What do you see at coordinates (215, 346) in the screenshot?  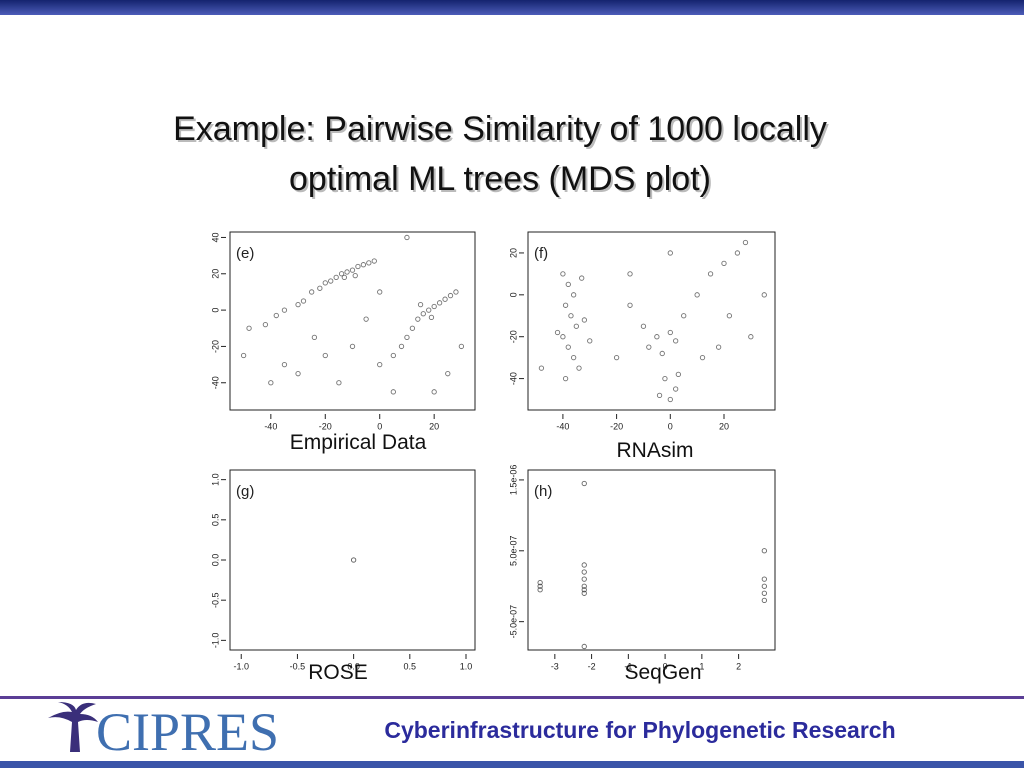 I see `y-tick-label: -20` at bounding box center [215, 346].